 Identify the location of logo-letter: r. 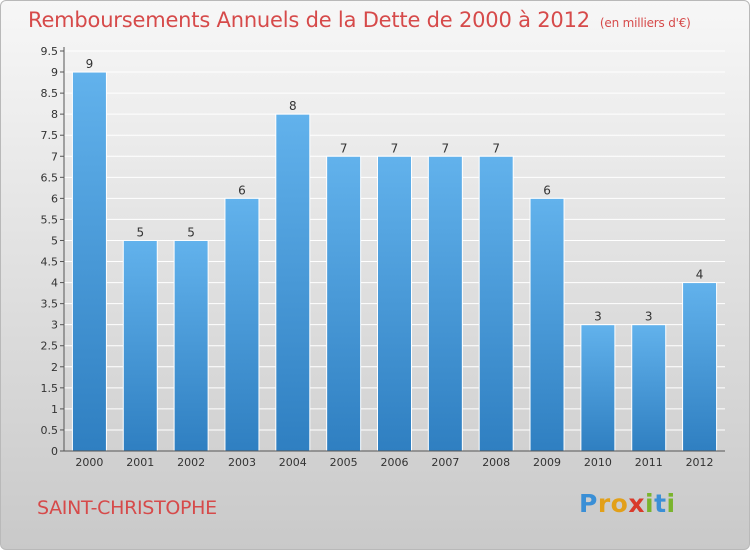
(604, 503).